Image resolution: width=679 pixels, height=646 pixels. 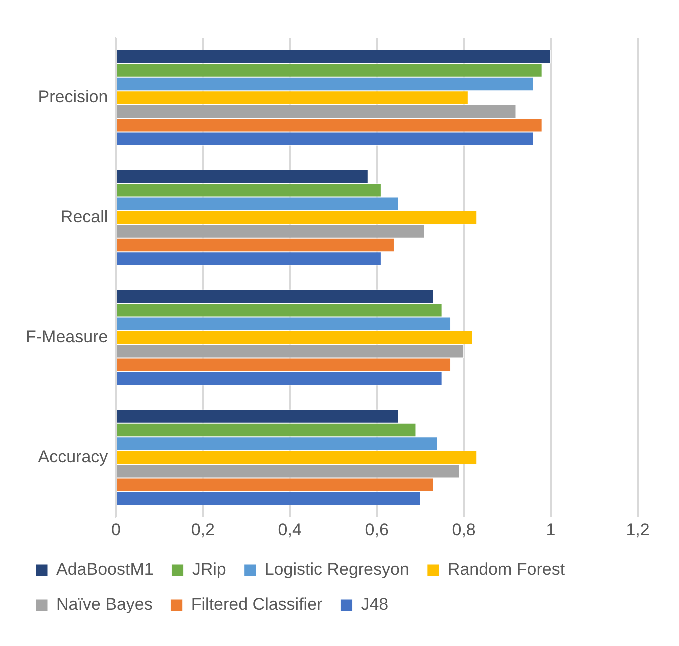 What do you see at coordinates (507, 570) in the screenshot?
I see `legend-label: Random Forest` at bounding box center [507, 570].